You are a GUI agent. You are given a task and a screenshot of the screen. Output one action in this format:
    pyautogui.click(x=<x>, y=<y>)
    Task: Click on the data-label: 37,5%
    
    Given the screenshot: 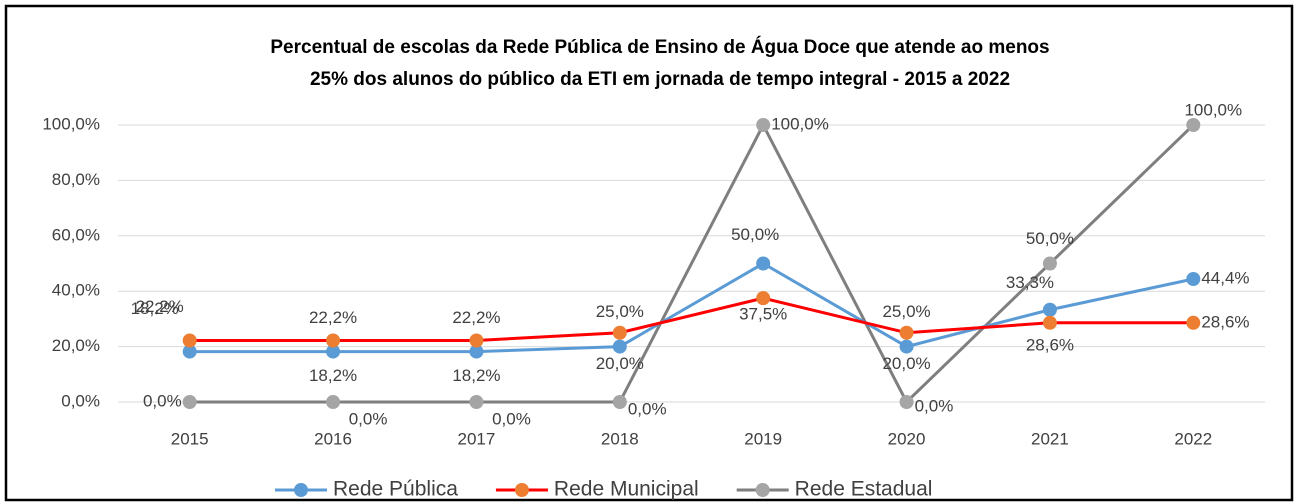 What is the action you would take?
    pyautogui.click(x=763, y=314)
    